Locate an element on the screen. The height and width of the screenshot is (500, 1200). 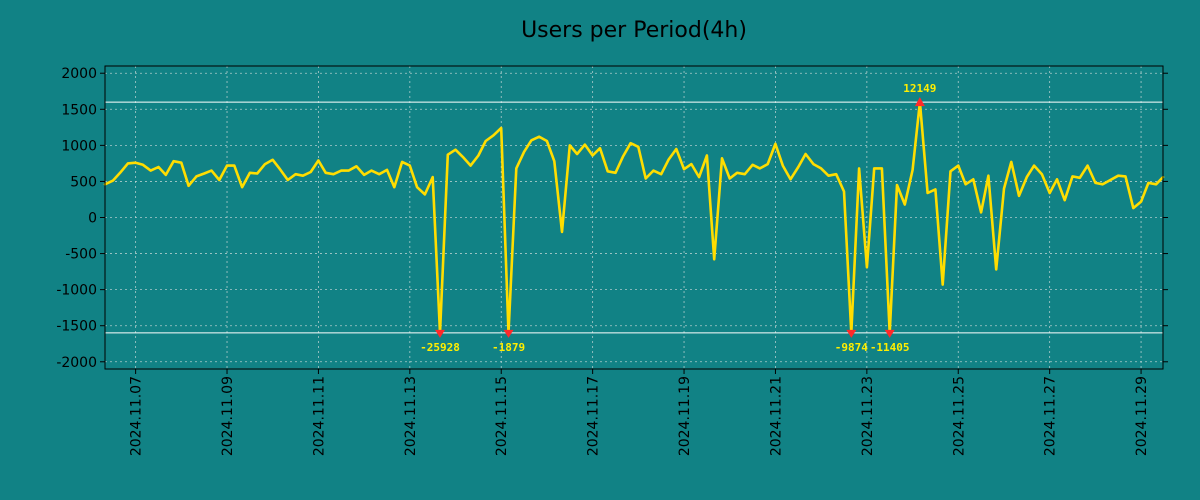
x-tick-label: 2024.11.15 is located at coordinates (502, 416).